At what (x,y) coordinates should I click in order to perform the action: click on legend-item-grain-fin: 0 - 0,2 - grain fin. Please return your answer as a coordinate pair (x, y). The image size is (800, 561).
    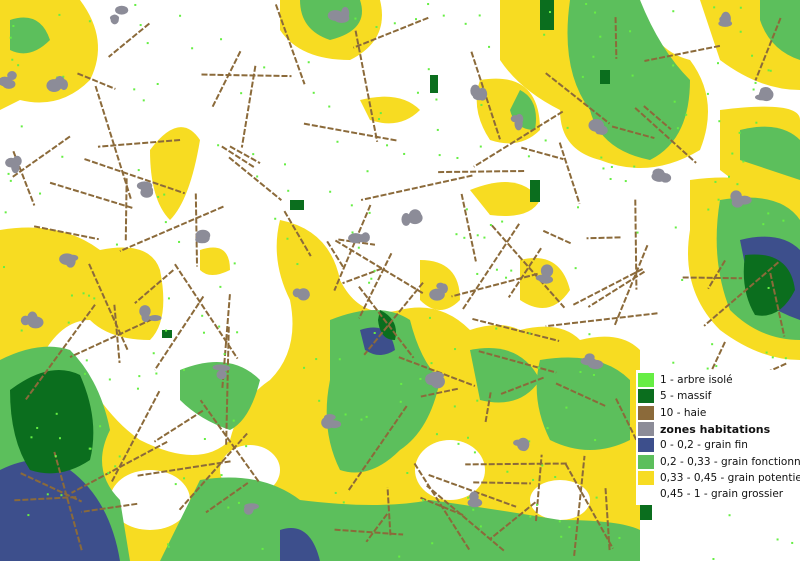
    Looking at the image, I should click on (719, 445).